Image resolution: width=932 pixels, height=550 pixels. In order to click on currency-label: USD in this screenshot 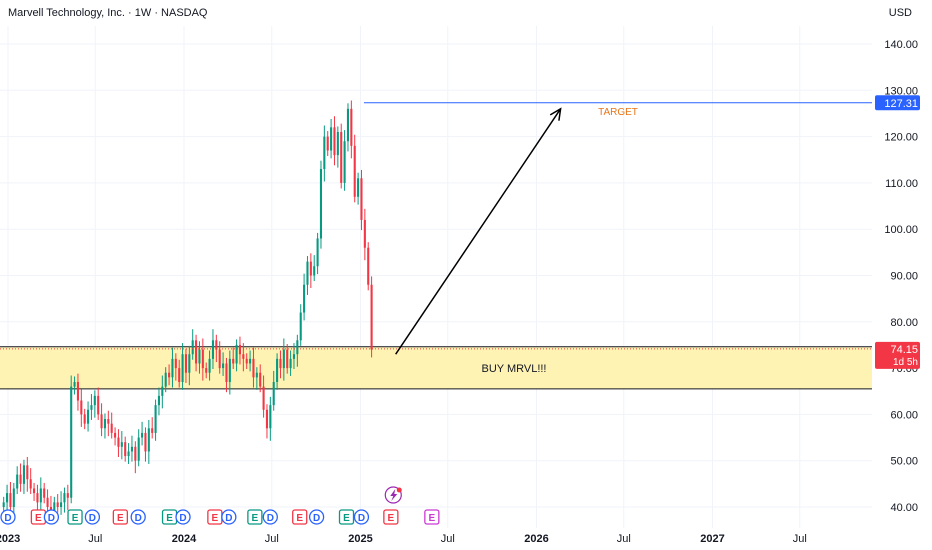, I will do `click(900, 13)`.